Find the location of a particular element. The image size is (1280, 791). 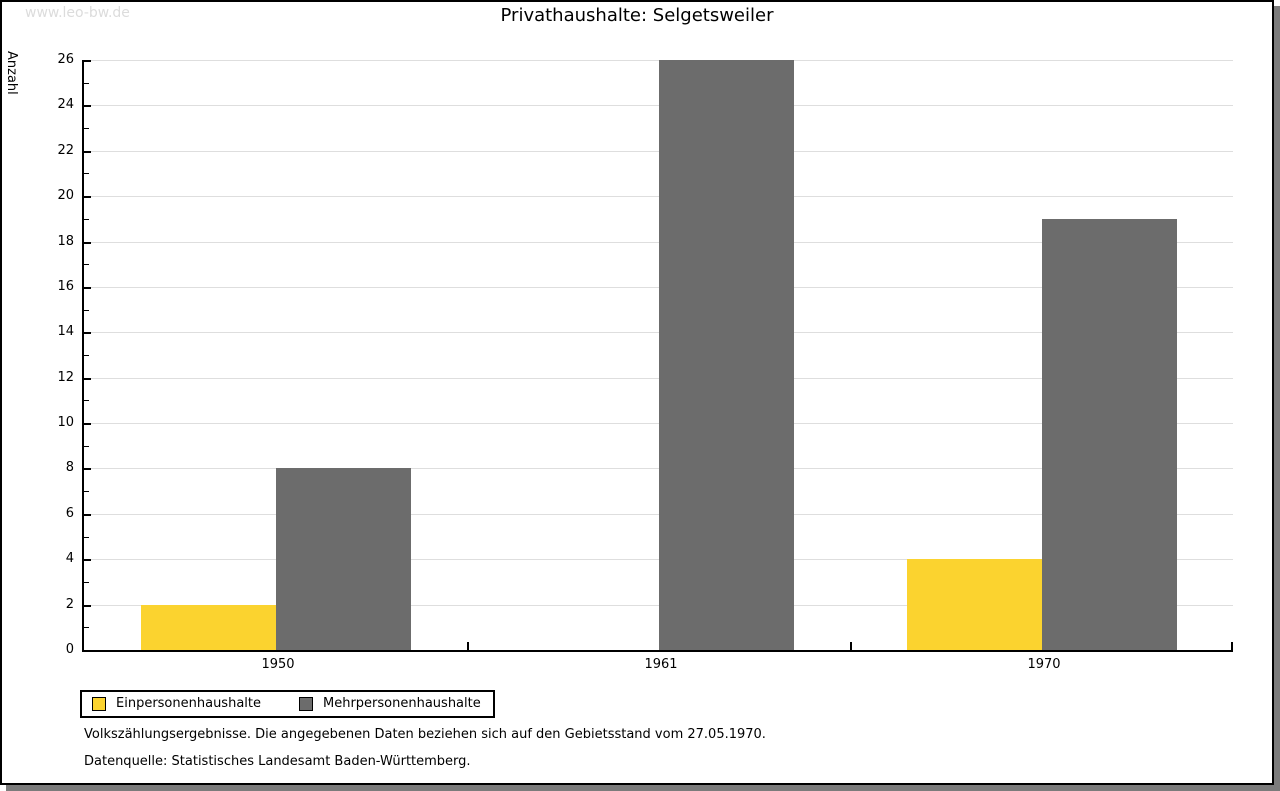

y-axis-tick-label: 22 is located at coordinates (65, 150).